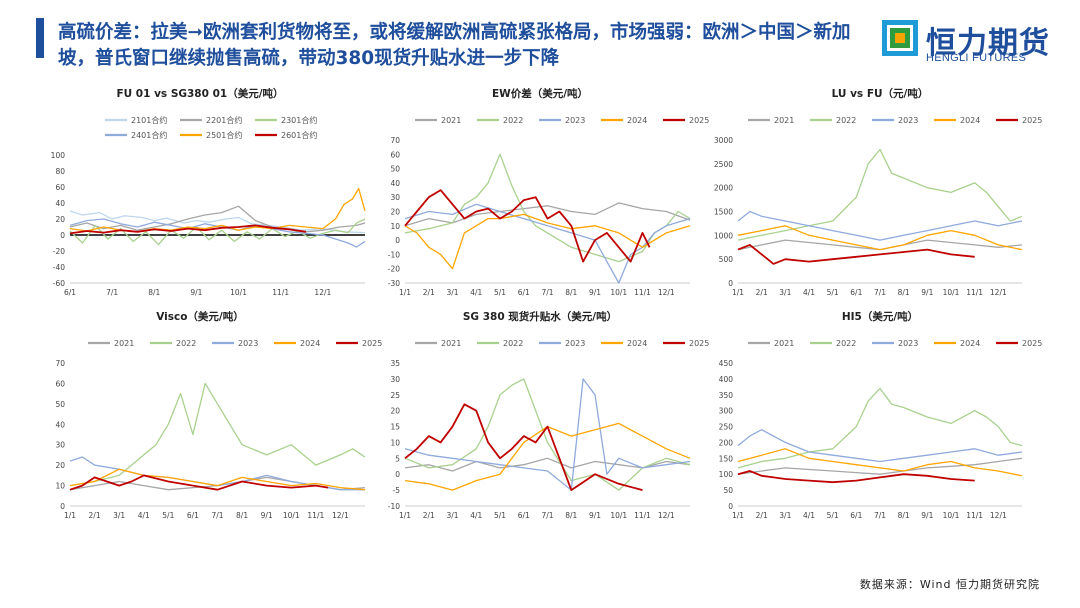 The image size is (1080, 608). Describe the element at coordinates (394, 506) in the screenshot. I see `y-tick-label: -10` at that location.